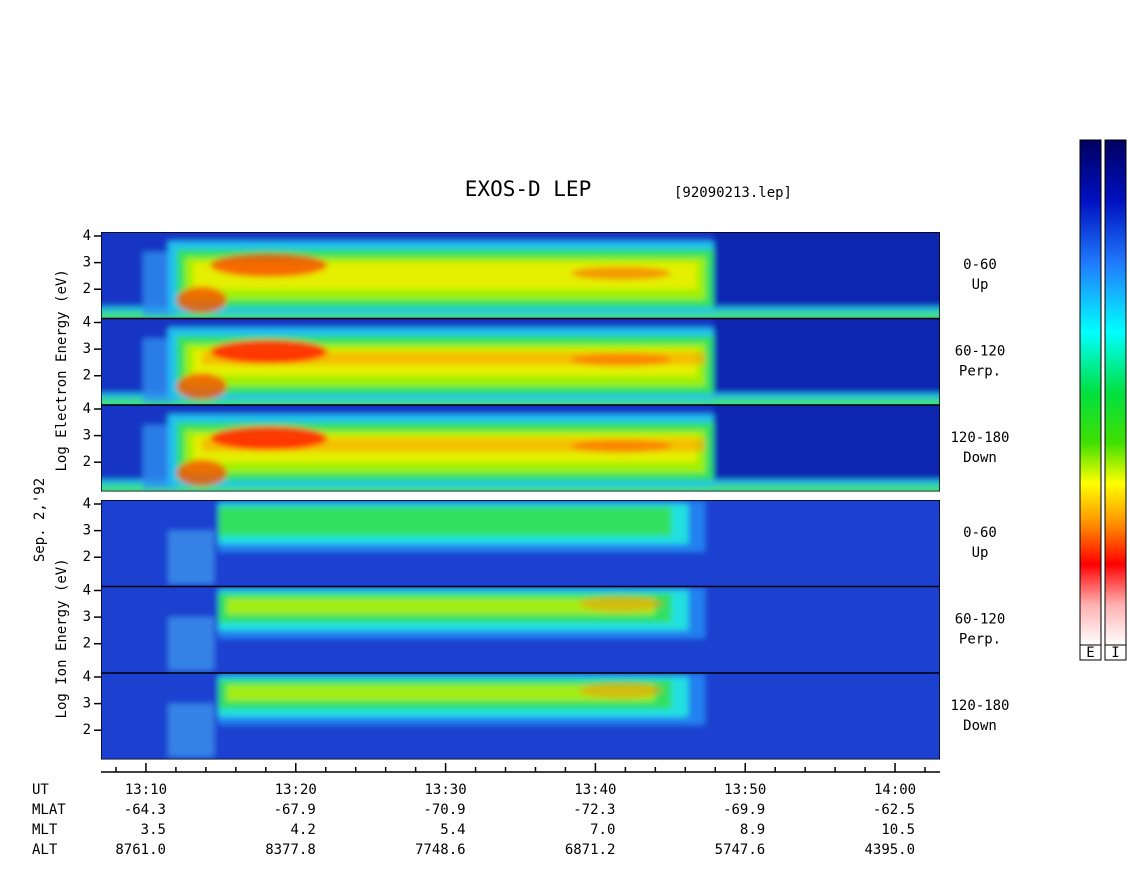  I want to click on x-tick-label: 13:40, so click(595, 790).